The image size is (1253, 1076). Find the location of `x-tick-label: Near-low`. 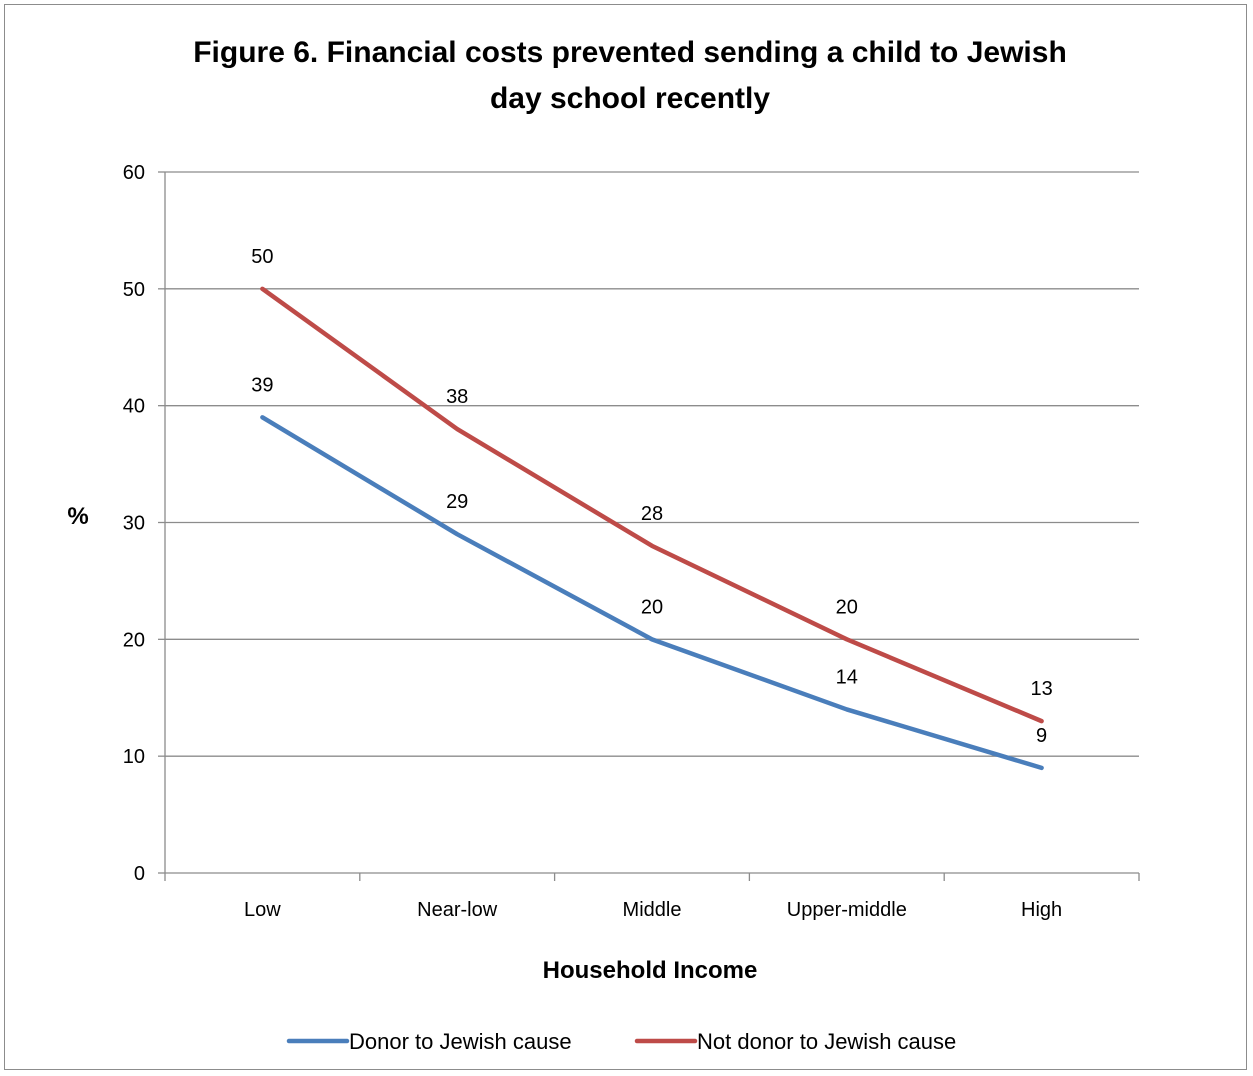

x-tick-label: Near-low is located at coordinates (457, 910).